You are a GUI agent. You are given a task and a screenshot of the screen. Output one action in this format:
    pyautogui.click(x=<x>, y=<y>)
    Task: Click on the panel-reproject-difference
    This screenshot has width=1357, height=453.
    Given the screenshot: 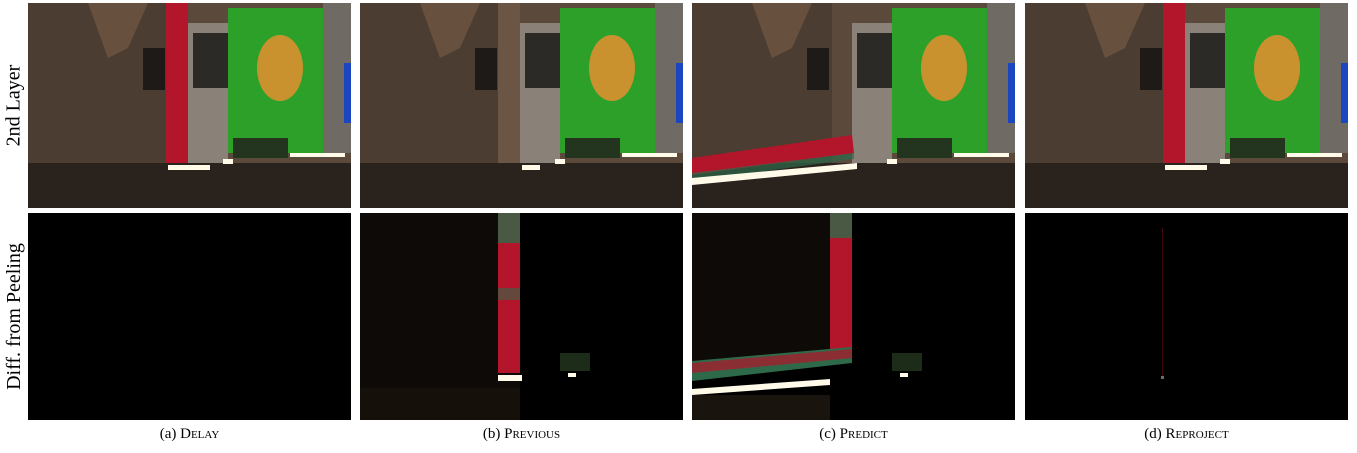 What is the action you would take?
    pyautogui.click(x=1186, y=316)
    